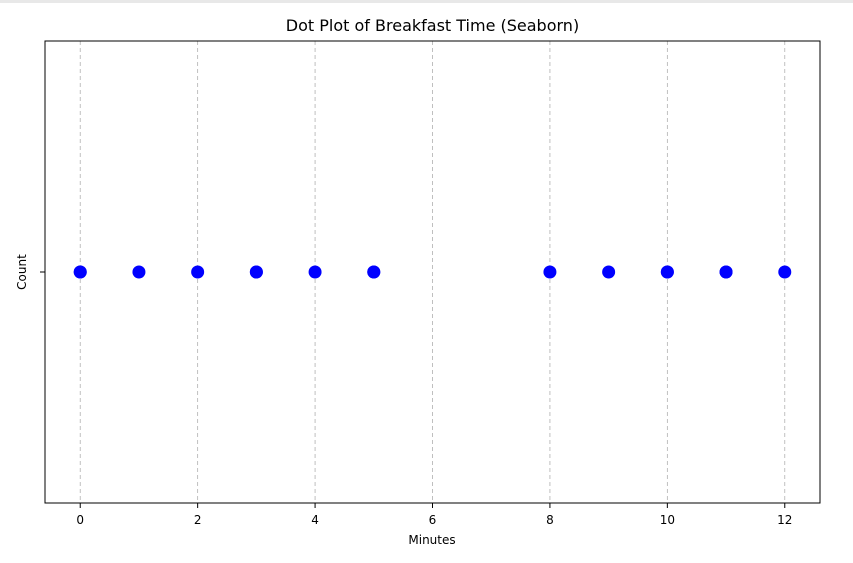 The image size is (853, 563). Describe the element at coordinates (432, 25) in the screenshot. I see `chart-title: Dot Plot of Breakfast Time (Seaborn)` at that location.